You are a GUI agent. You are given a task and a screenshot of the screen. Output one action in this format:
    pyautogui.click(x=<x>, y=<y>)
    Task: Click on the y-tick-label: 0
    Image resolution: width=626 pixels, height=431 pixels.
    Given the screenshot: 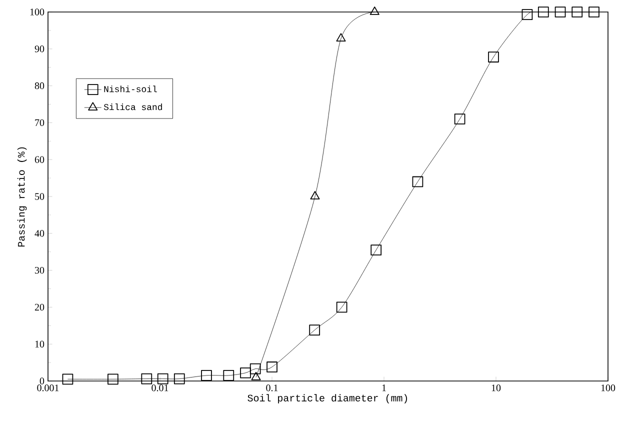 What is the action you would take?
    pyautogui.click(x=42, y=381)
    